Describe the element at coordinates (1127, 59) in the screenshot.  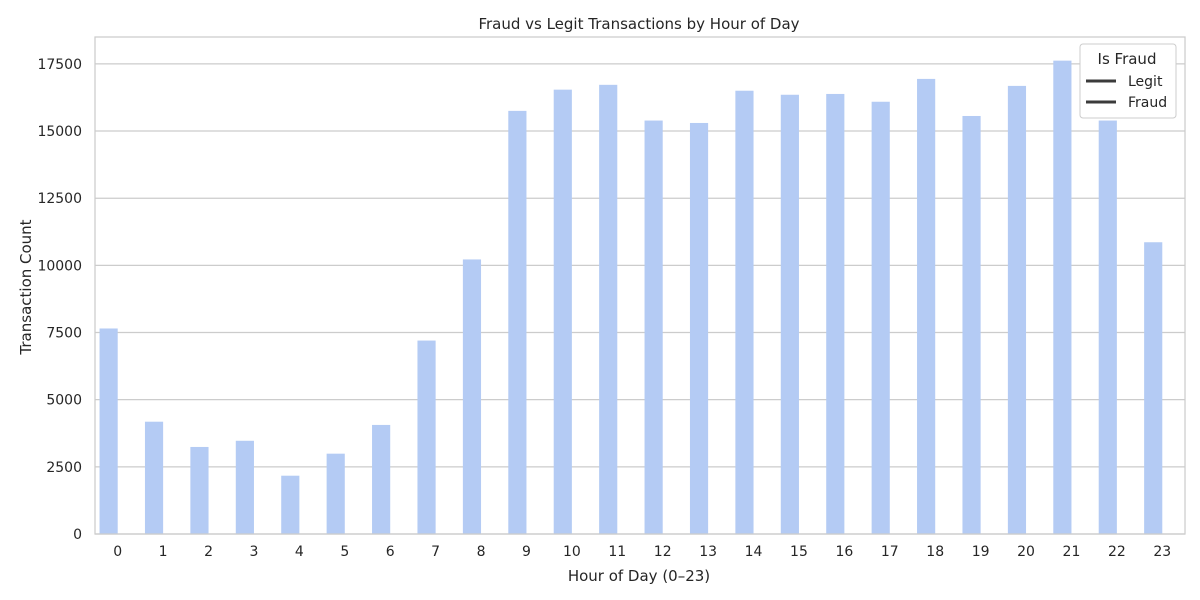
I see `legend-title: Is Fraud` at that location.